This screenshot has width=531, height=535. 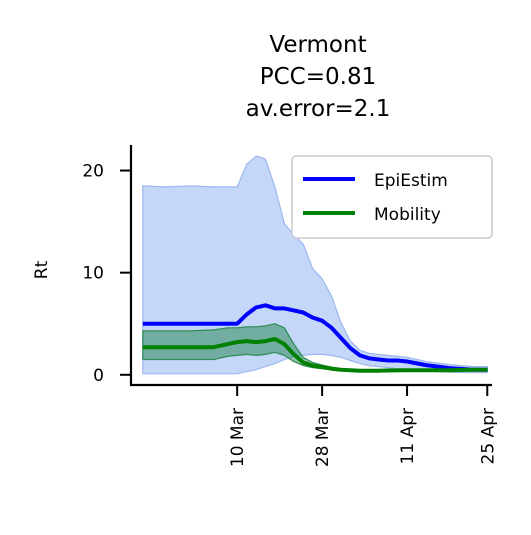 What do you see at coordinates (411, 181) in the screenshot?
I see `legend-label-epiestim: EpiEstim` at bounding box center [411, 181].